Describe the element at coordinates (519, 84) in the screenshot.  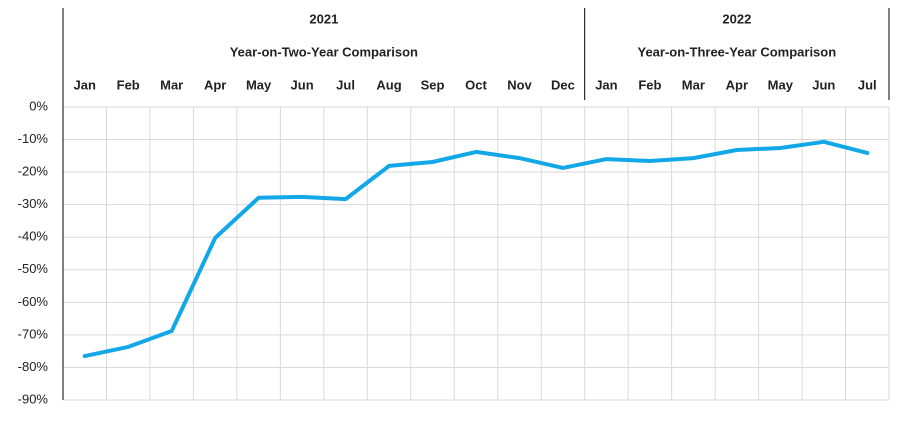
I see `x-tick-label: Nov` at that location.